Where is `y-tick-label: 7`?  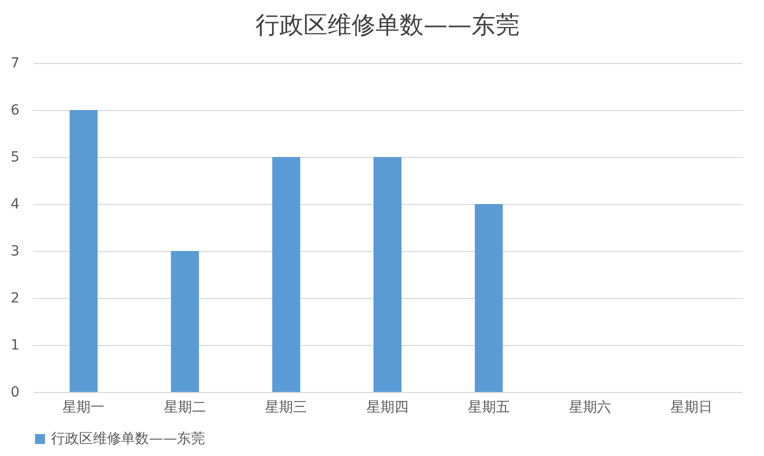
y-tick-label: 7 is located at coordinates (15, 64).